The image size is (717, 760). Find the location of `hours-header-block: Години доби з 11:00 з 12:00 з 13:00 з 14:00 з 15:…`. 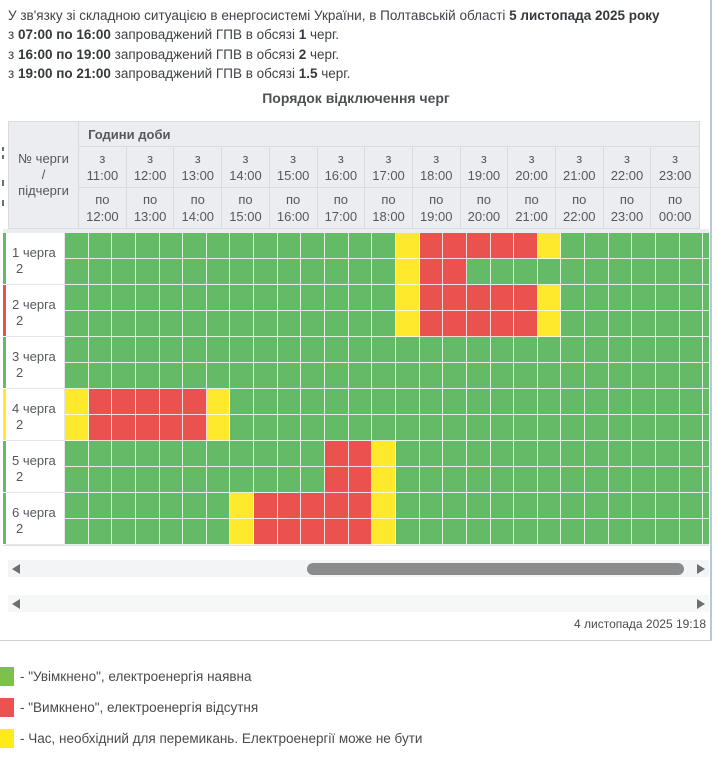

hours-header-block: Години доби з 11:00 з 12:00 з 13:00 з 14:00 з 15:… is located at coordinates (389, 175).